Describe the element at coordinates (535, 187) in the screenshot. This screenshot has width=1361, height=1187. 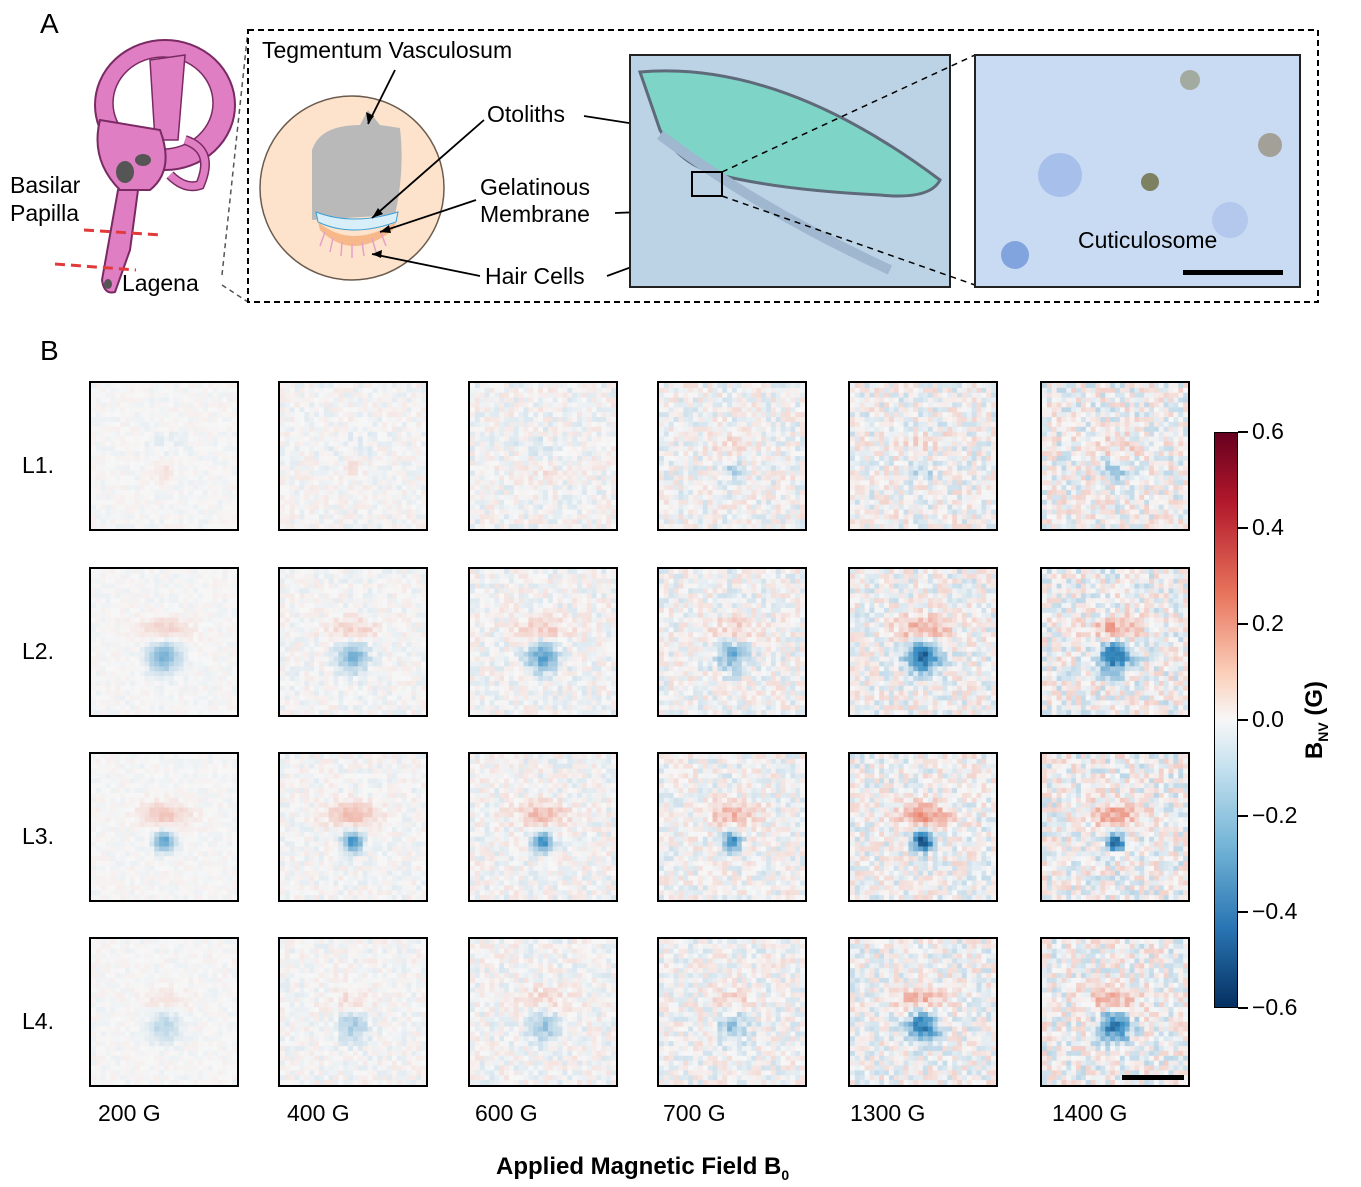
I see `label-gelatinous: Gelatinous` at that location.